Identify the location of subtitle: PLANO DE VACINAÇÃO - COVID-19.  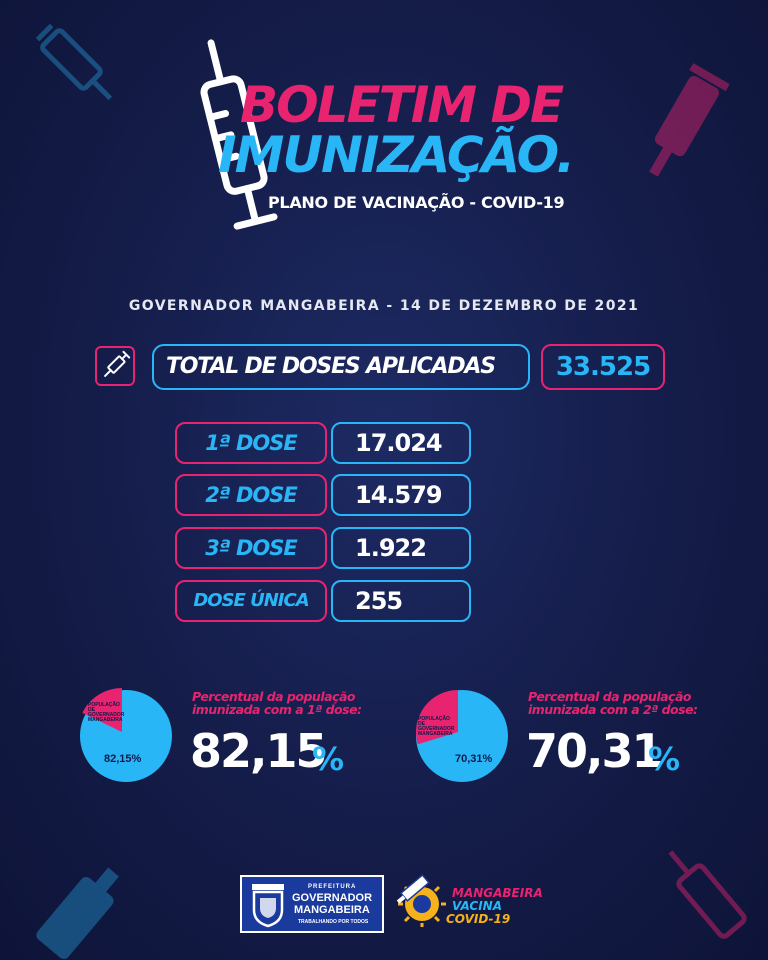
(416, 202).